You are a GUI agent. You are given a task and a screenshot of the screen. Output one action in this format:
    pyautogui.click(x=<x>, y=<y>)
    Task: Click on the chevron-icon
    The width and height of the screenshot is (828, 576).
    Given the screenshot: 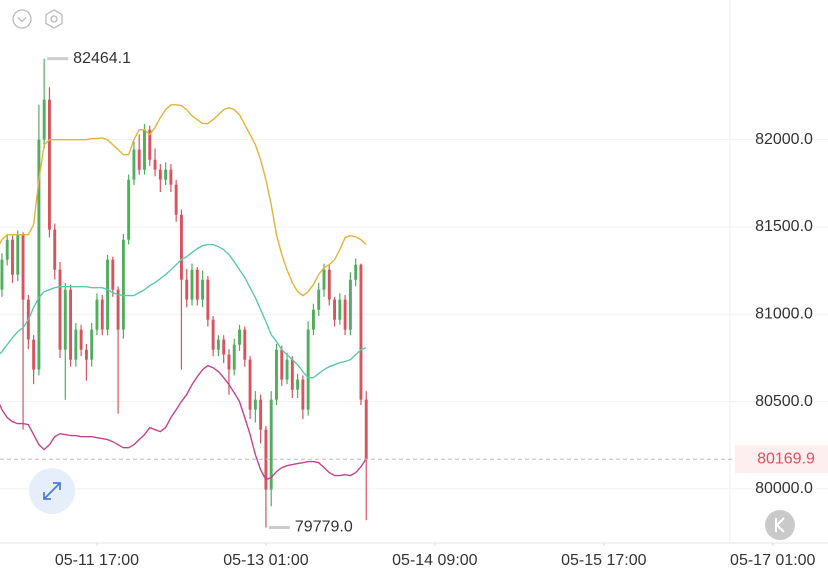 What is the action you would take?
    pyautogui.click(x=22, y=20)
    